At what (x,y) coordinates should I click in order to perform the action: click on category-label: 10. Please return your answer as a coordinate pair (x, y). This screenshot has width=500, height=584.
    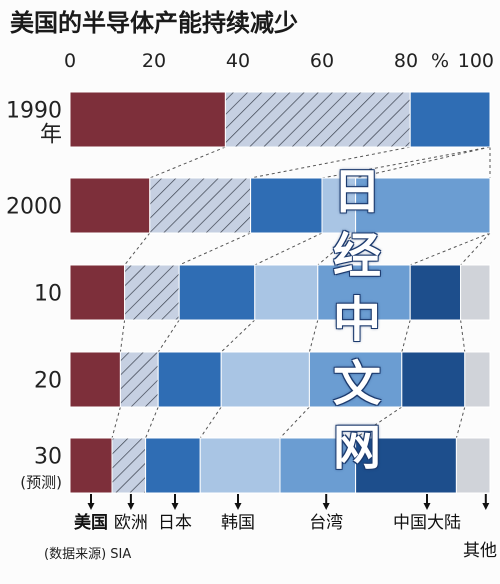
    Looking at the image, I should click on (48, 294).